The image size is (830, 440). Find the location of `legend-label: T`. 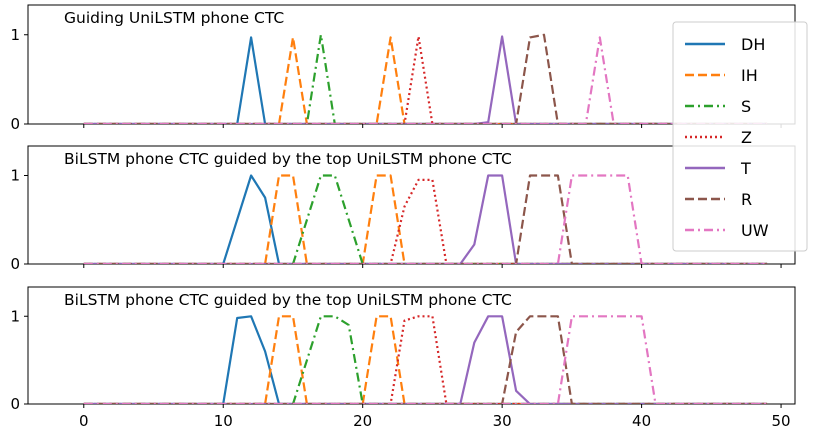

legend-label: T is located at coordinates (745, 168).